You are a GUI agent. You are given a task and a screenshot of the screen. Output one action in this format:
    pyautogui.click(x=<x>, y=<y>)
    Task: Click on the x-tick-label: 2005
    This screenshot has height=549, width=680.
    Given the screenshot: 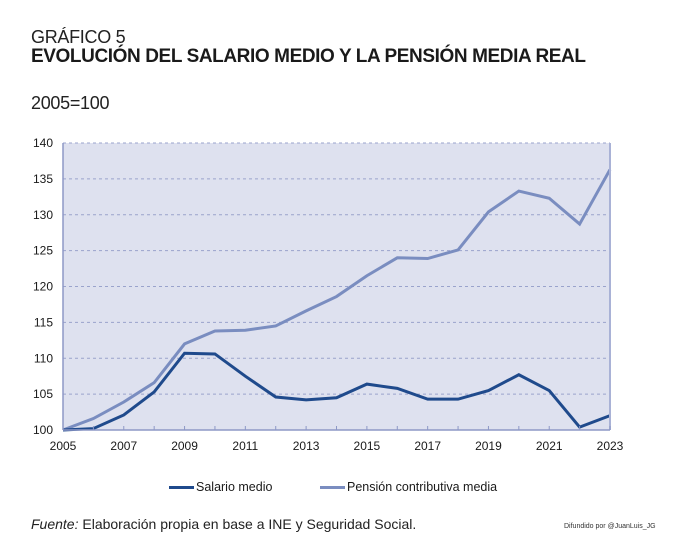 What is the action you would take?
    pyautogui.click(x=63, y=446)
    